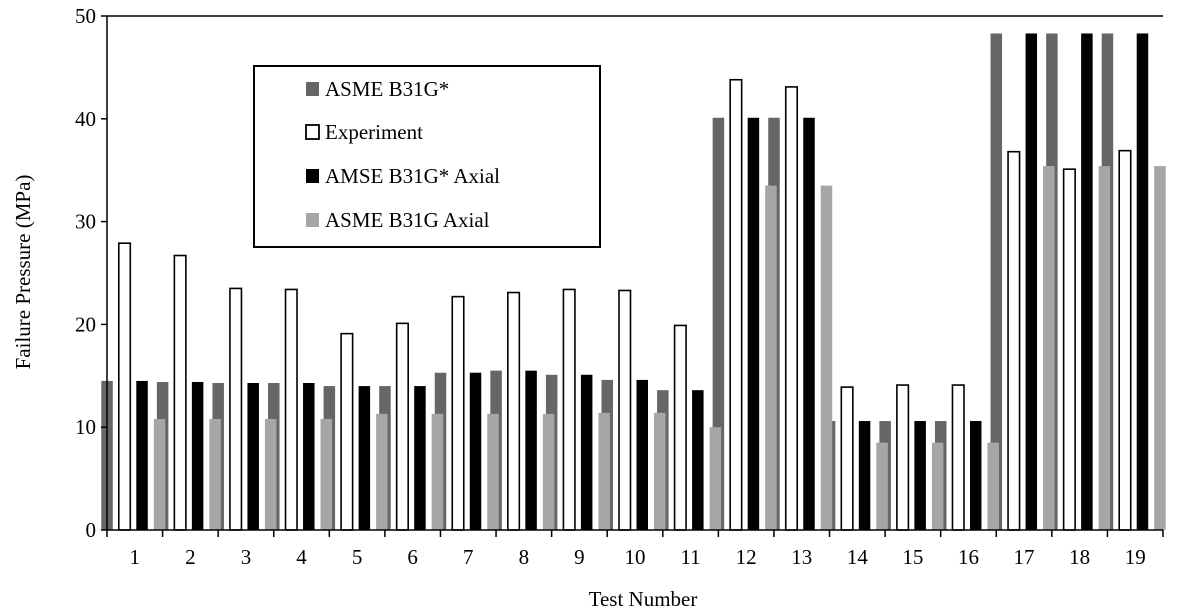 The width and height of the screenshot is (1177, 614). Describe the element at coordinates (312, 132) in the screenshot. I see `legend-swatch-experiment` at that location.